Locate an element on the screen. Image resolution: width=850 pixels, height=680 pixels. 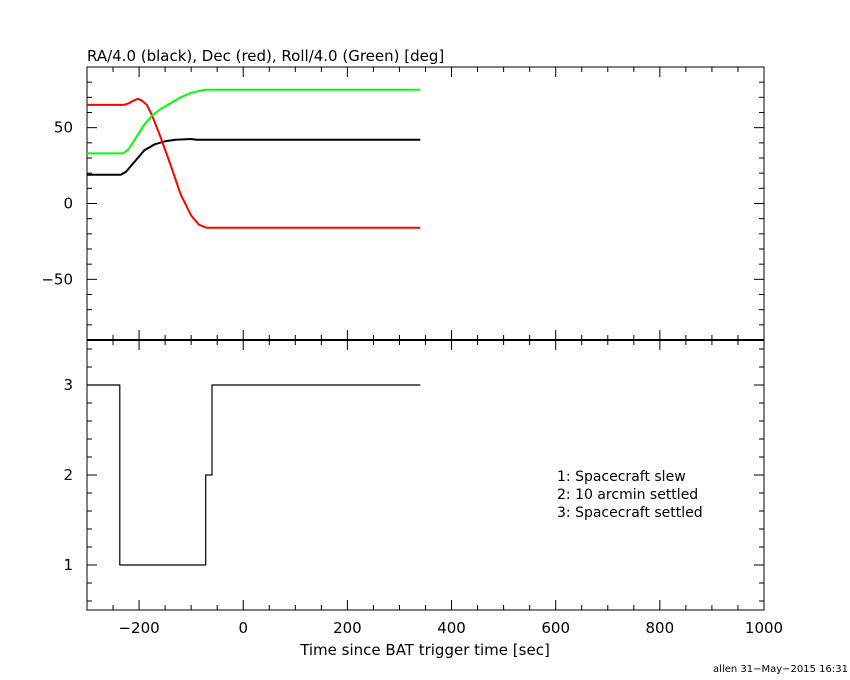
x-tick-label: 600 is located at coordinates (555, 628).